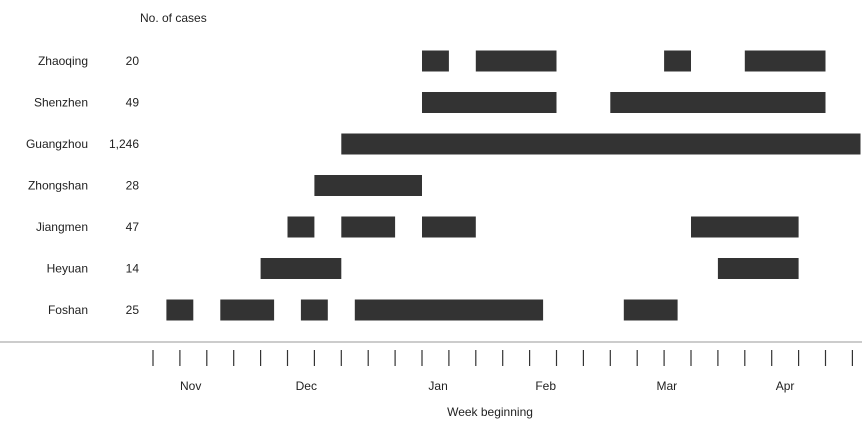  Describe the element at coordinates (306, 386) in the screenshot. I see `month-label-dec: Dec` at that location.